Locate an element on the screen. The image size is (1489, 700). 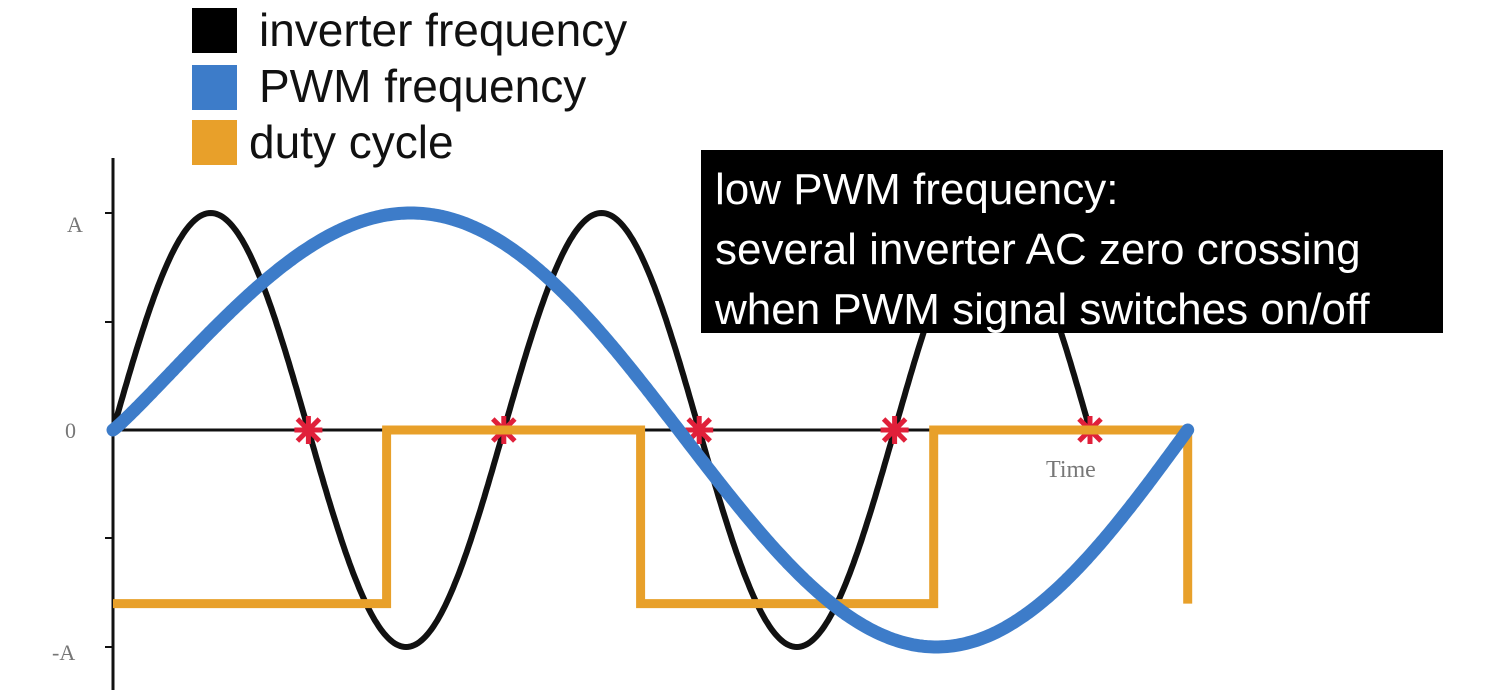
legend-label: PWM frequency is located at coordinates (423, 86).